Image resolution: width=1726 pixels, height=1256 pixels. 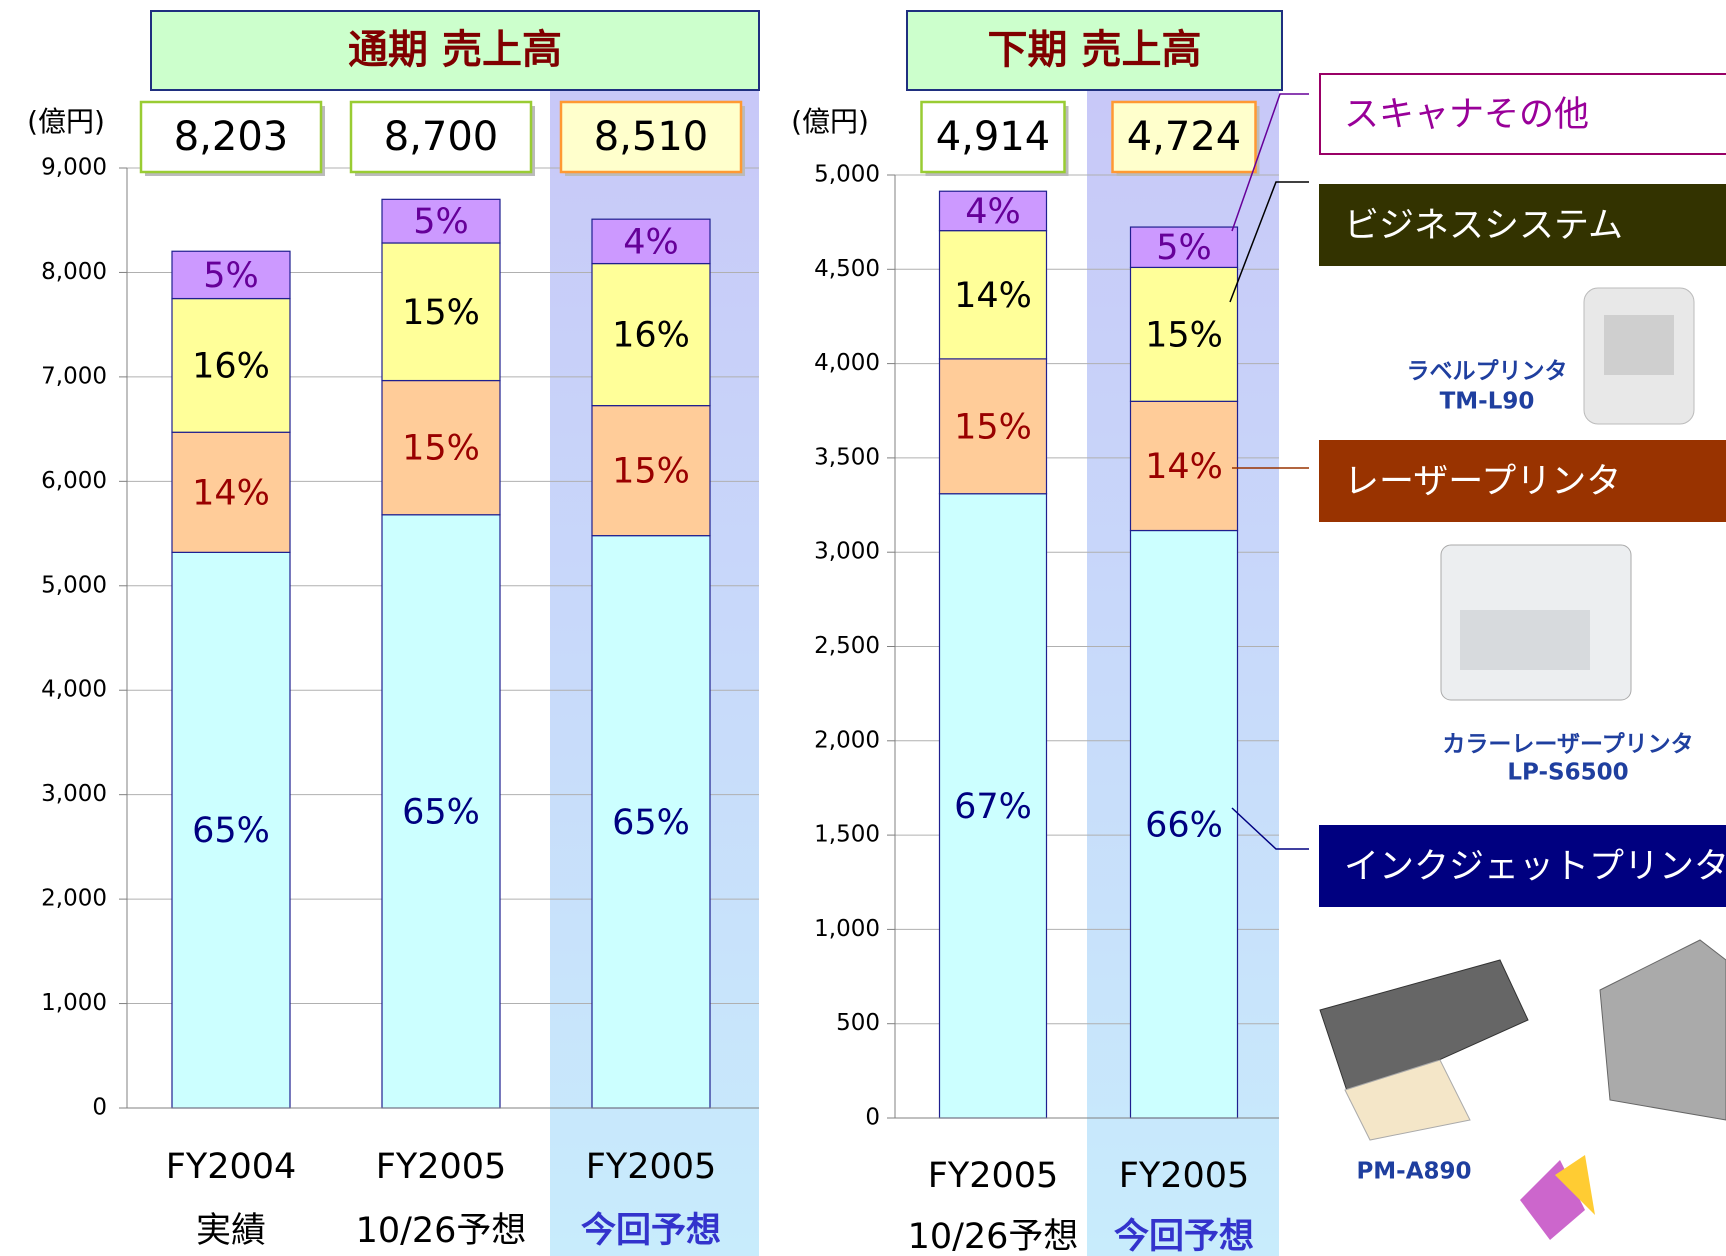 I want to click on segment-label: 67%, so click(x=993, y=807).